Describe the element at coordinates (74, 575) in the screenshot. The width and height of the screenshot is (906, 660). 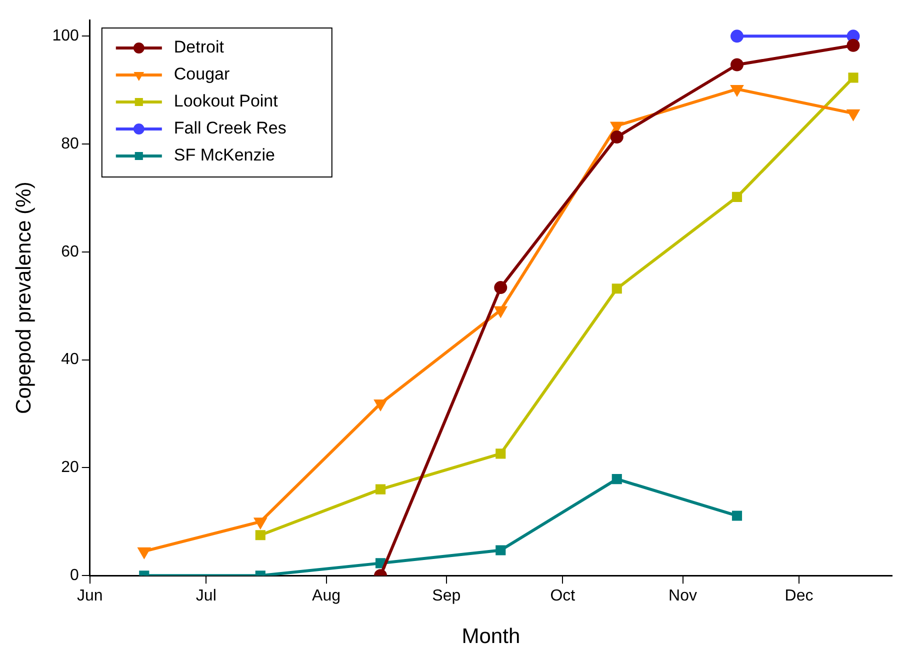
I see `y-tick-label: 0` at that location.